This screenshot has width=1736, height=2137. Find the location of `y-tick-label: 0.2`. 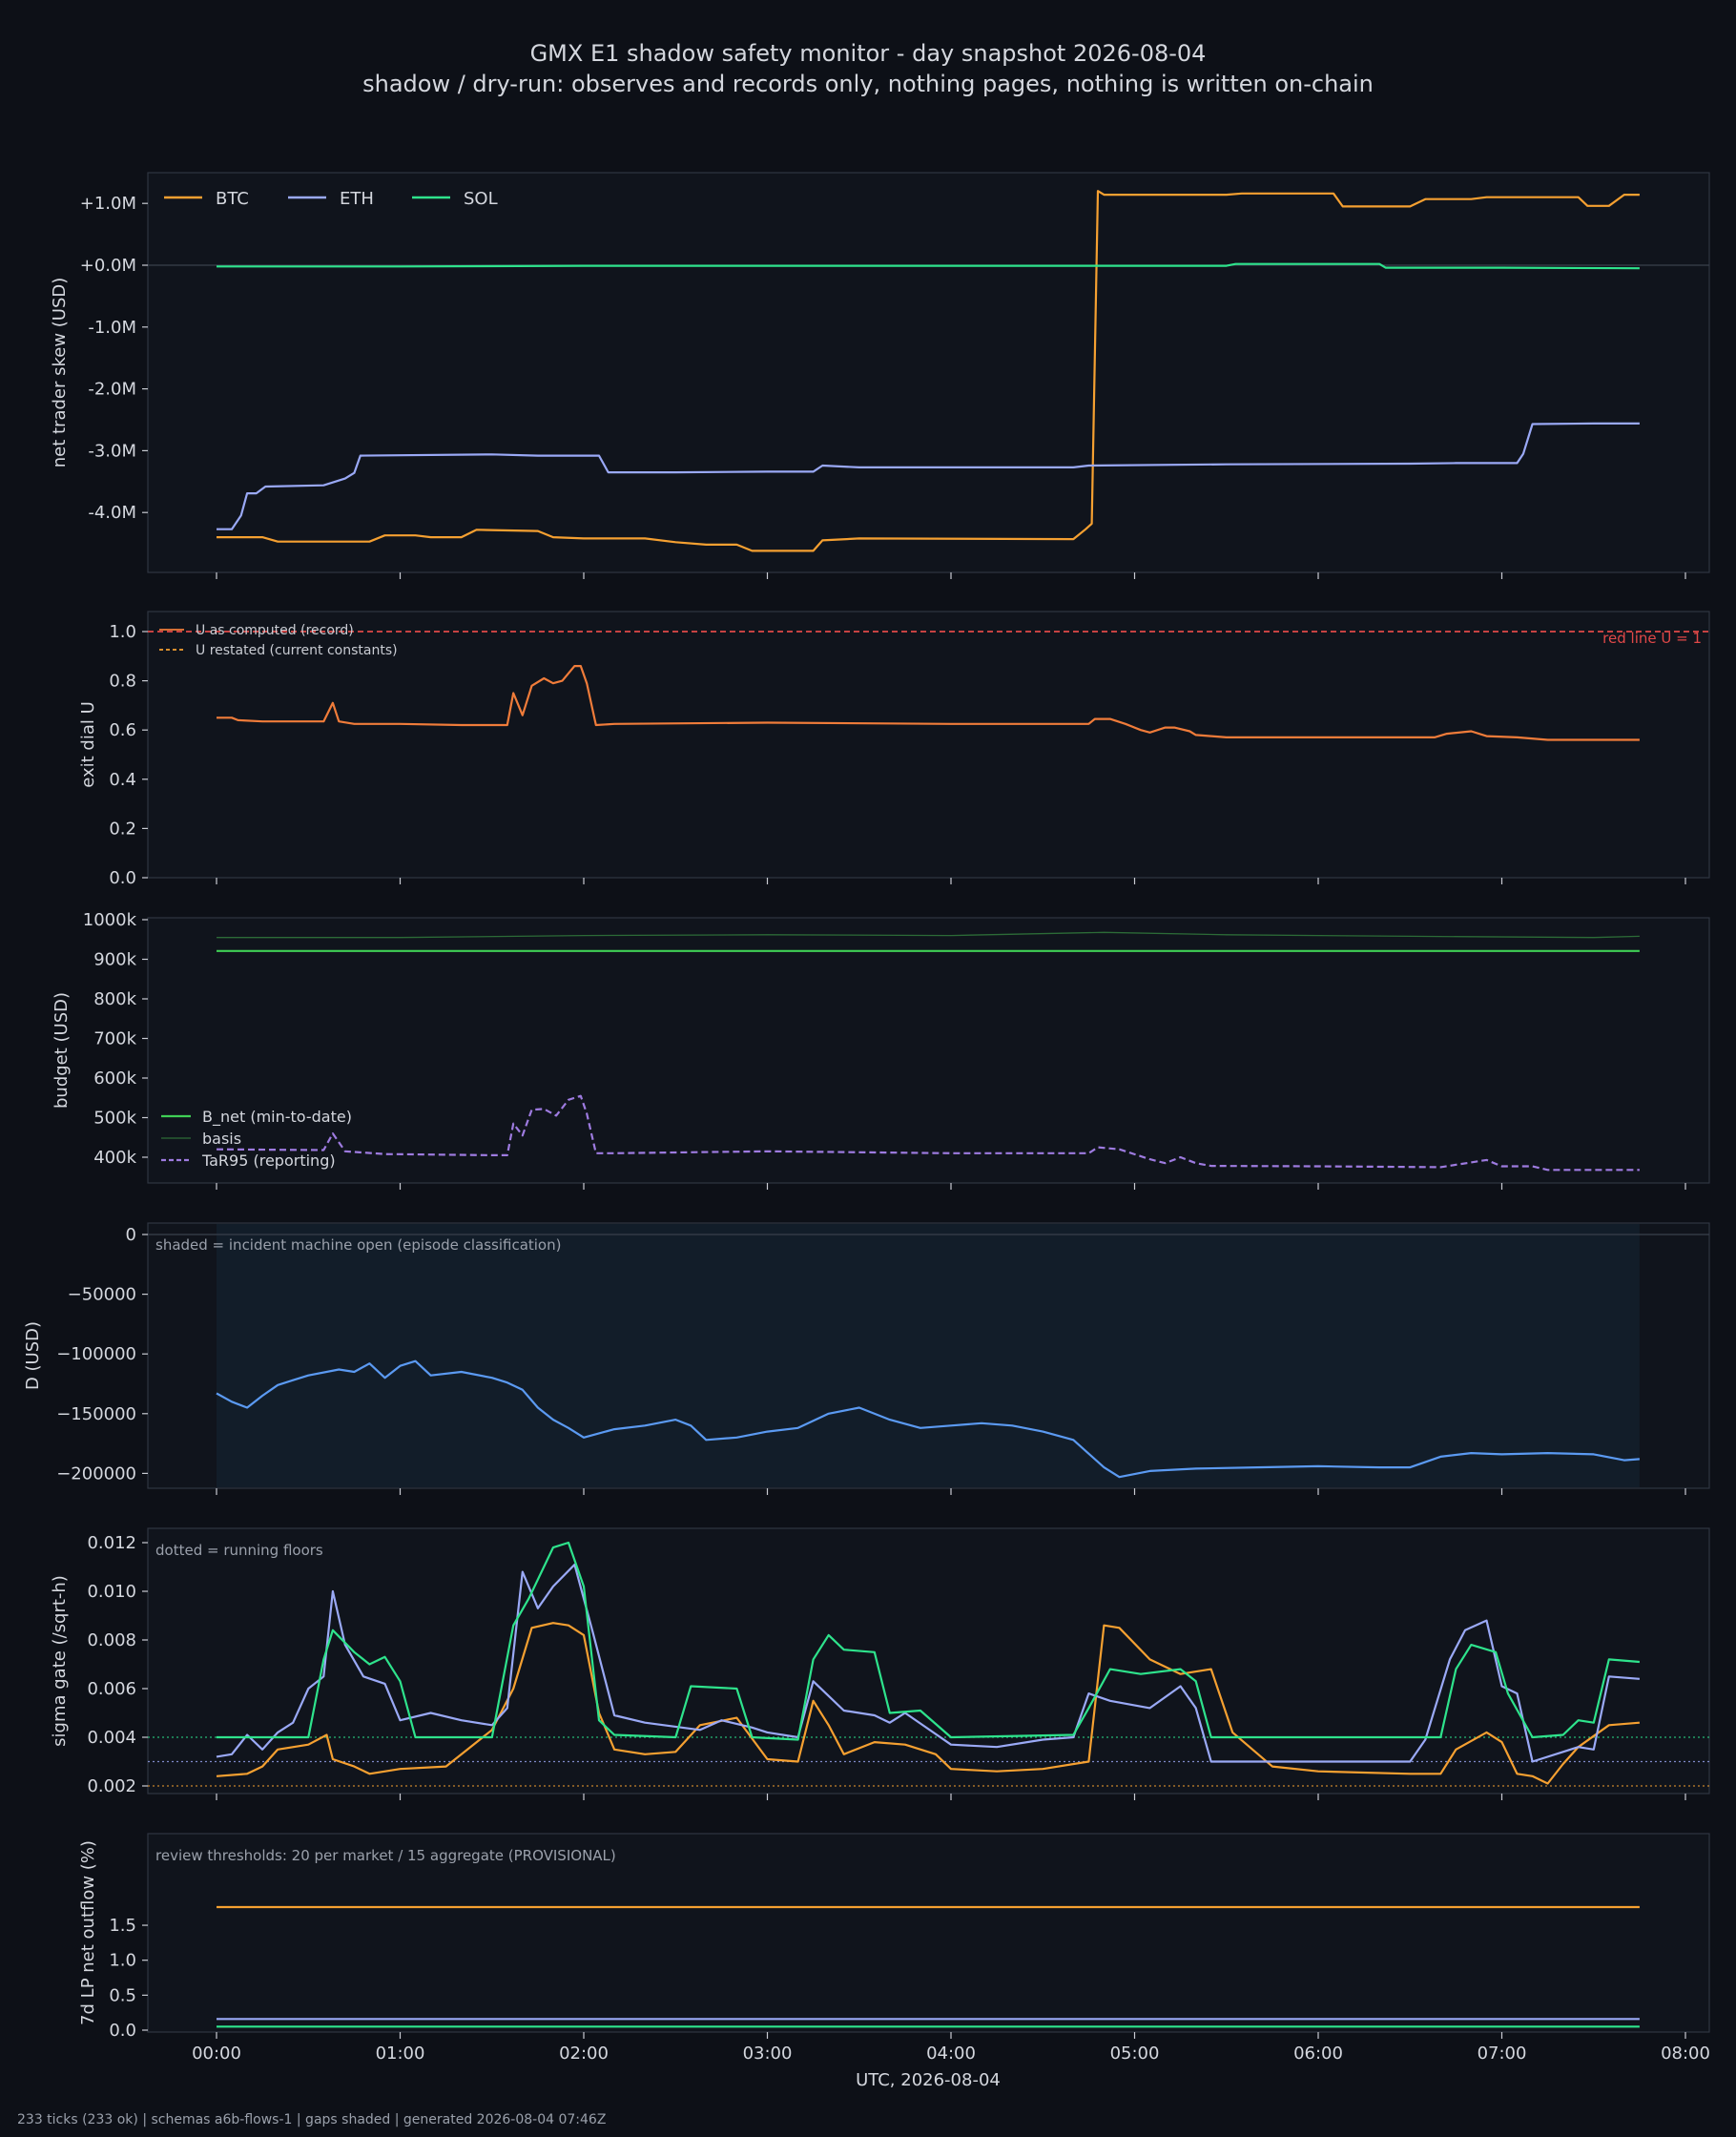

y-tick-label: 0.2 is located at coordinates (122, 829).